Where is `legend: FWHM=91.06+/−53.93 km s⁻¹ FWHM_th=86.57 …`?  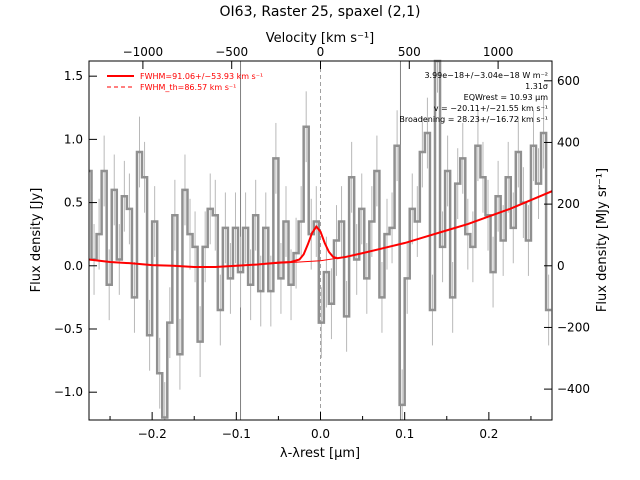
legend: FWHM=91.06+/−53.93 km s⁻¹ FWHM_th=86.57 … is located at coordinates (185, 82).